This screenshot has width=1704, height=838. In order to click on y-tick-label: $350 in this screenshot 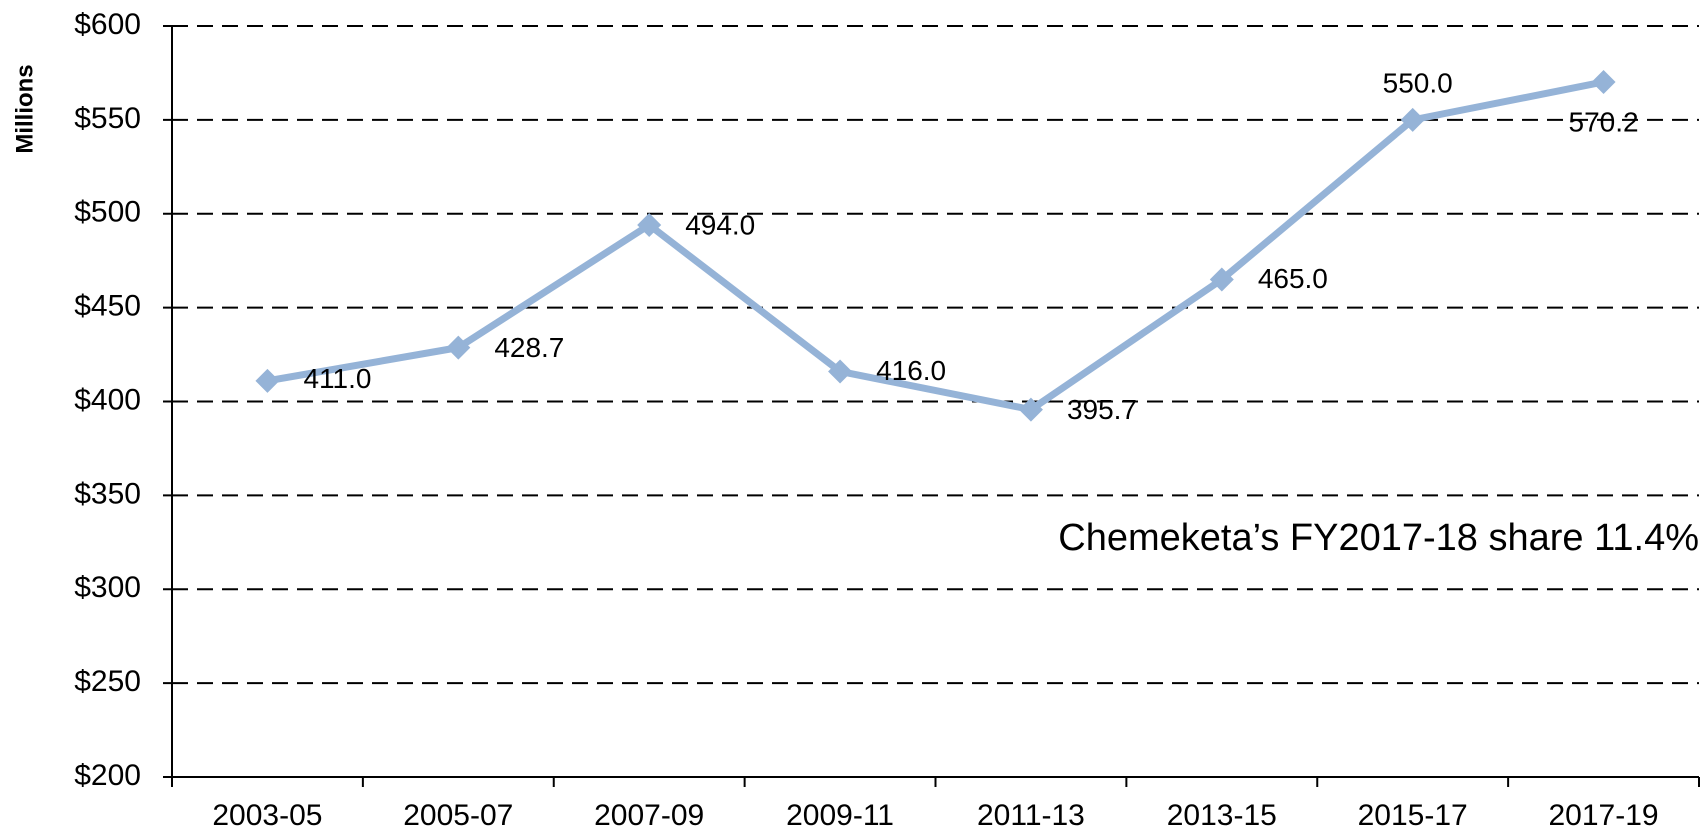, I will do `click(107, 493)`.